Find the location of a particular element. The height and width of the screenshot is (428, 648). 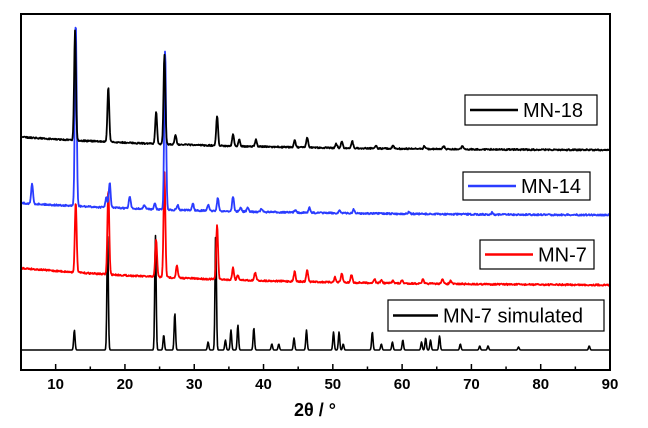

x-tick-label: 50 is located at coordinates (332, 384).